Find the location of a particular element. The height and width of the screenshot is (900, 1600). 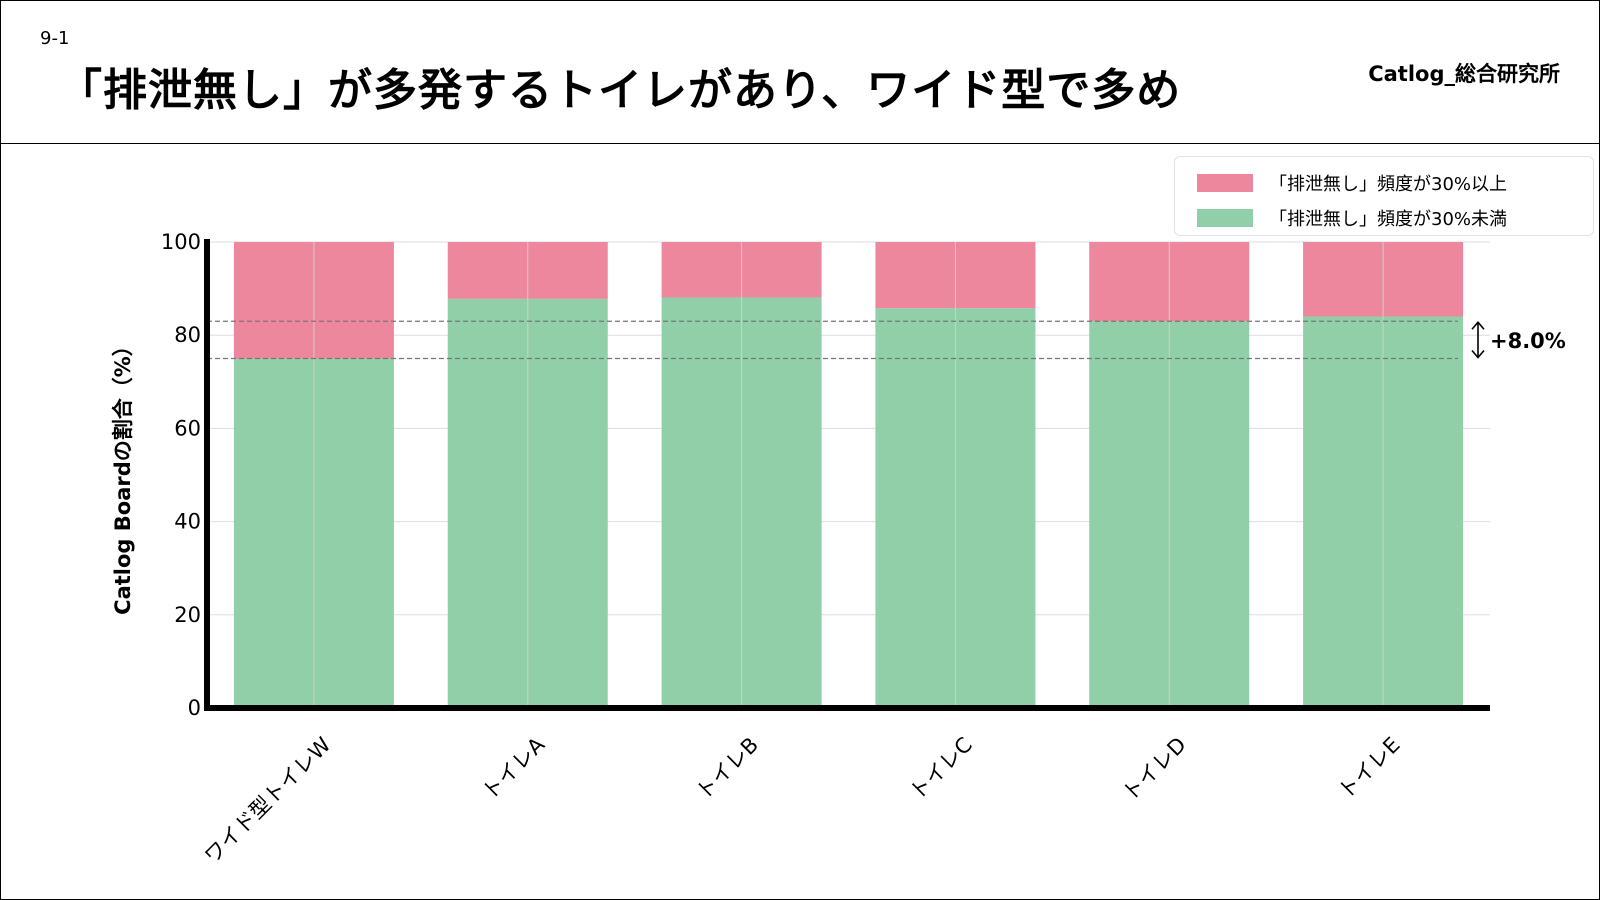

annotation-arrow-head-up is located at coordinates (1478, 325).